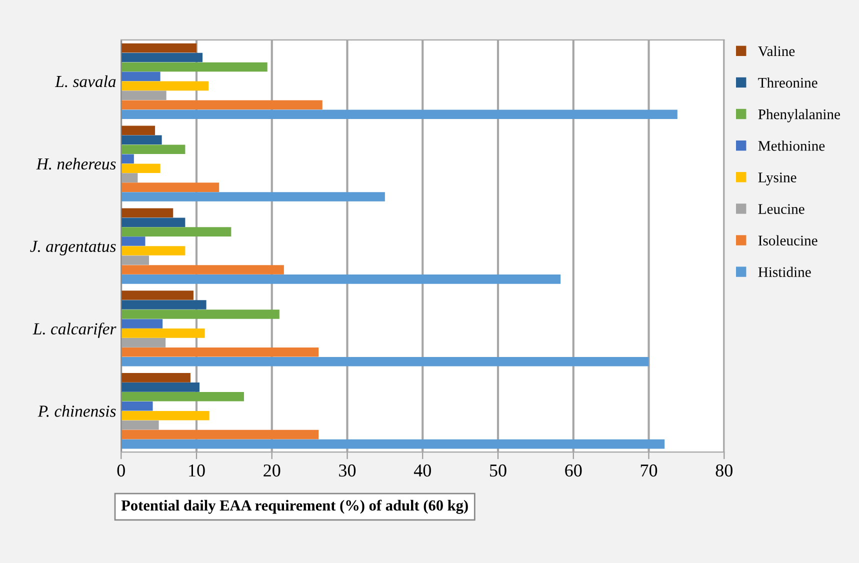  I want to click on y-tick-label: L. savala, so click(85, 81).